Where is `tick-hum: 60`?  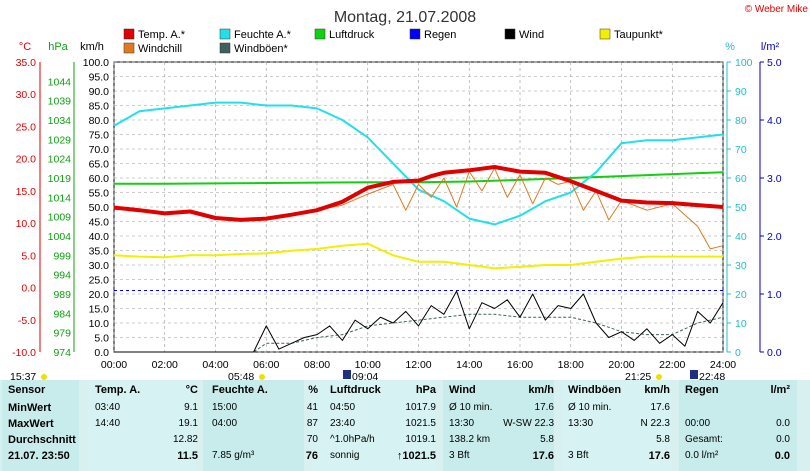
tick-hum: 60 is located at coordinates (741, 179).